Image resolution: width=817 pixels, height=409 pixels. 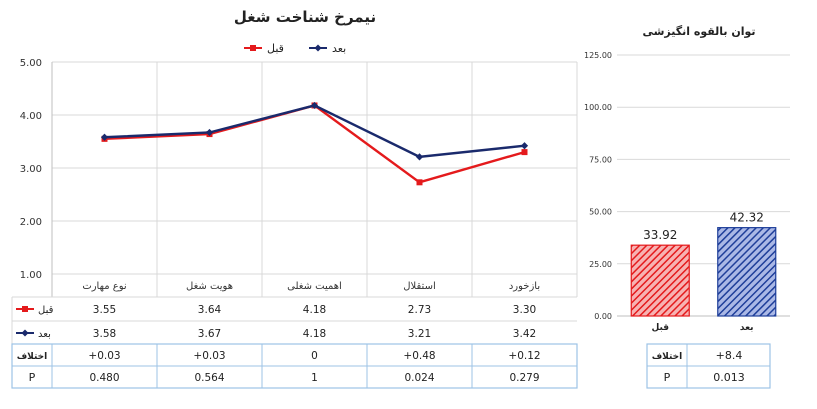 I want to click on y-tick-label: 2.00, so click(x=31, y=222).